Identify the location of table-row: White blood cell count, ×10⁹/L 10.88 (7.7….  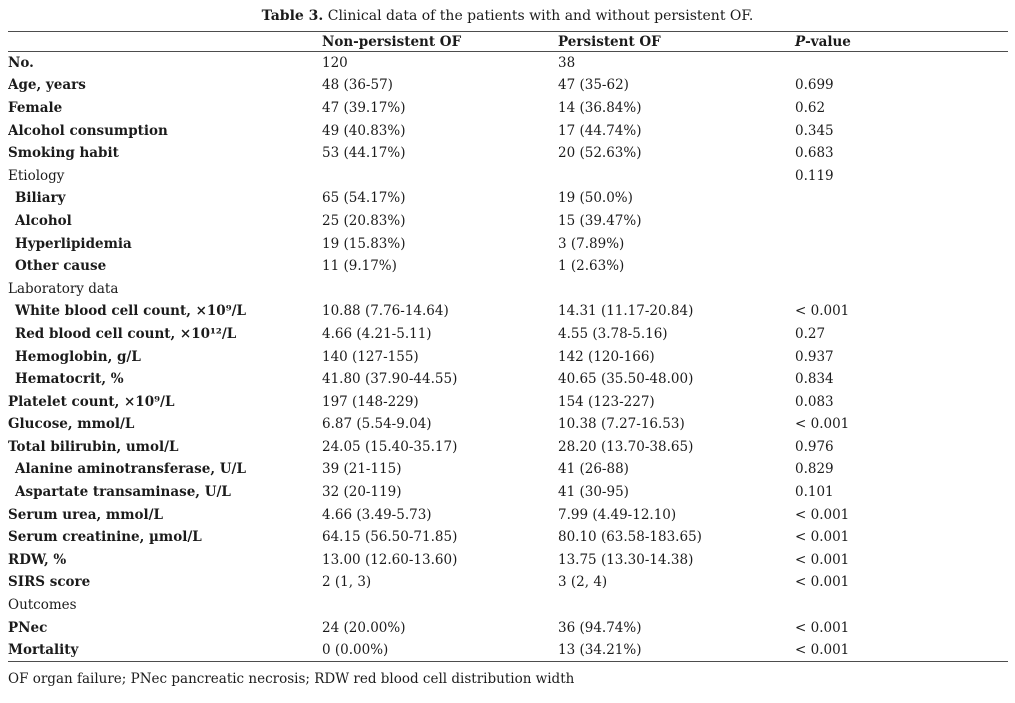
(508, 311).